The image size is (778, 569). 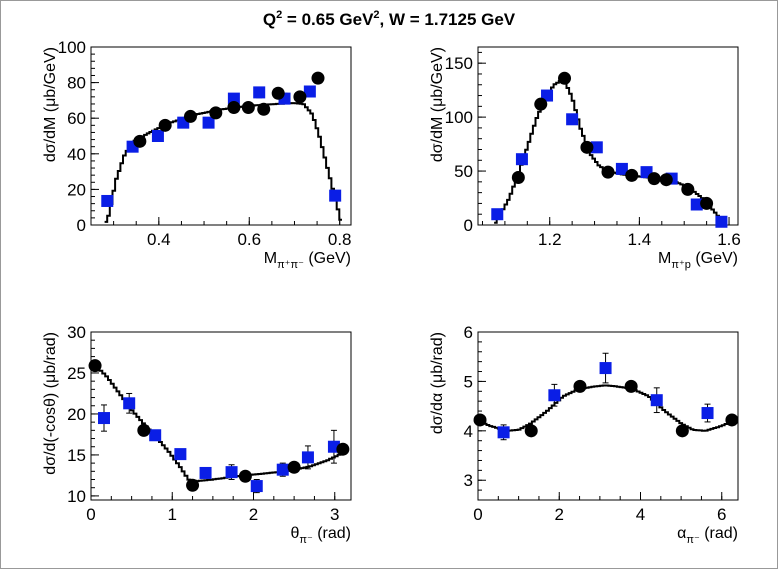 What do you see at coordinates (253, 514) in the screenshot?
I see `x-tick-label: 2` at bounding box center [253, 514].